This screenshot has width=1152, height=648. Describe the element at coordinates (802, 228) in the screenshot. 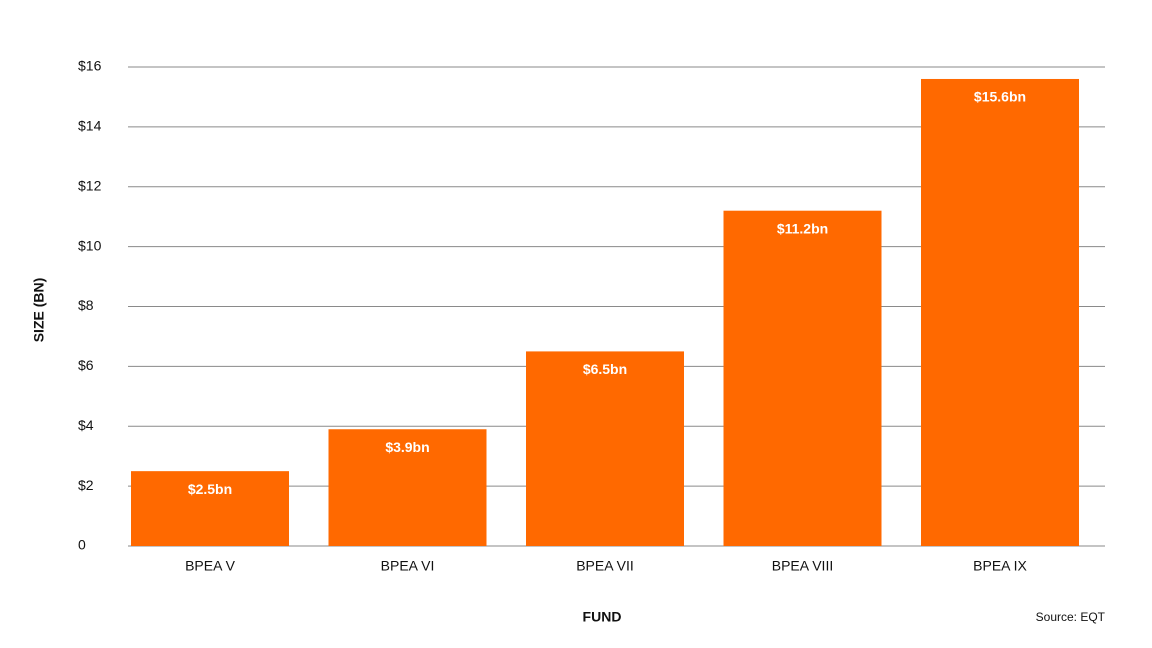

I see `value-label: $11.2bn` at that location.